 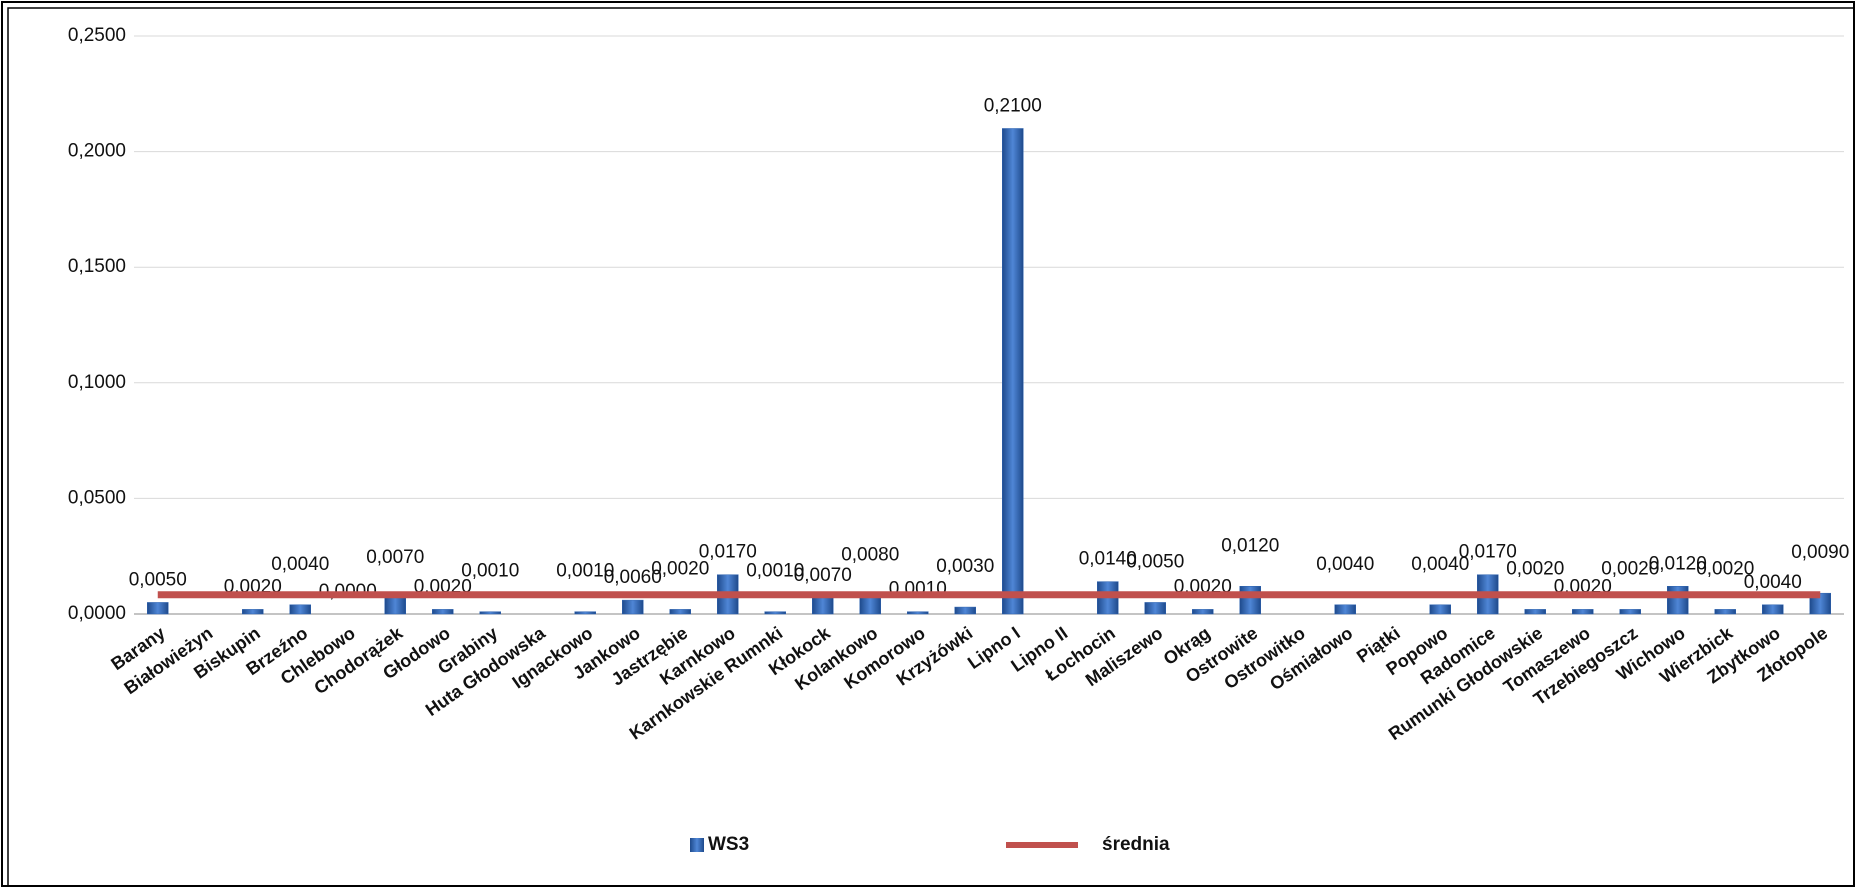 I want to click on y-tick-label: 0,2000, so click(x=97, y=151).